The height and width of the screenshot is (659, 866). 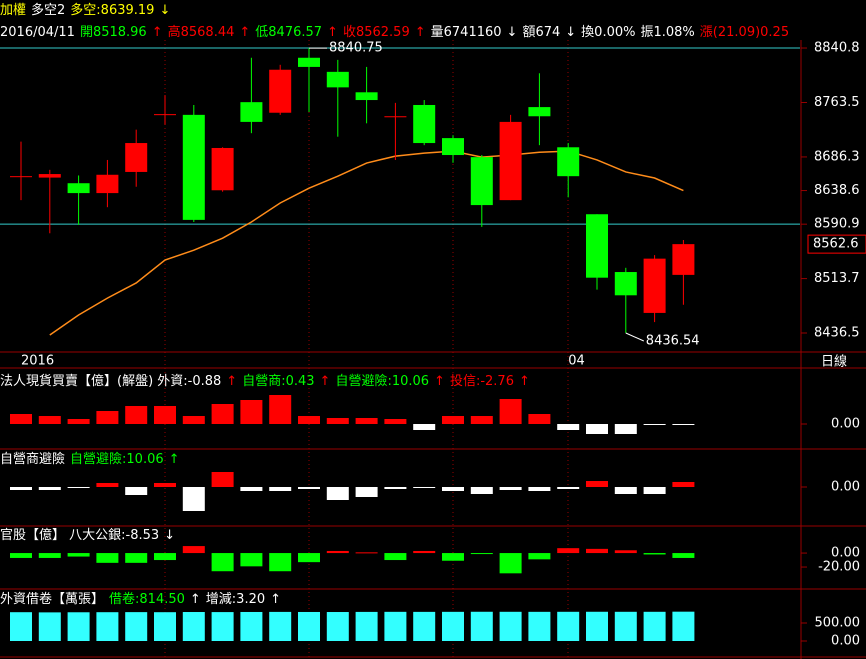 I want to click on title-segment: 多空2, so click(x=48, y=10).